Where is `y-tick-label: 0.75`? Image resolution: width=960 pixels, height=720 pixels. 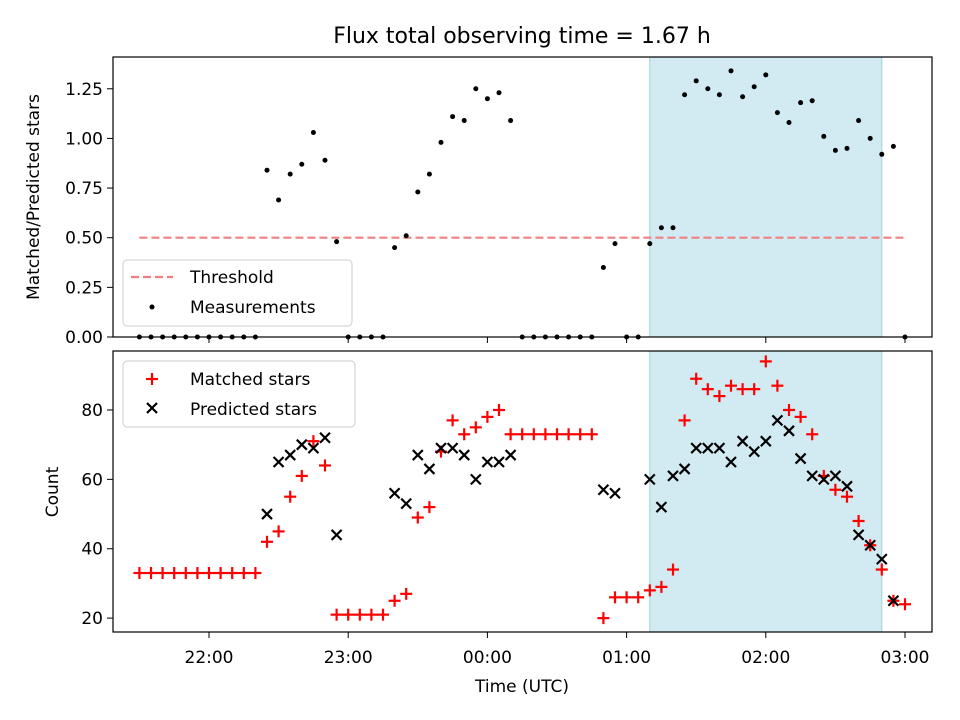 y-tick-label: 0.75 is located at coordinates (84, 189).